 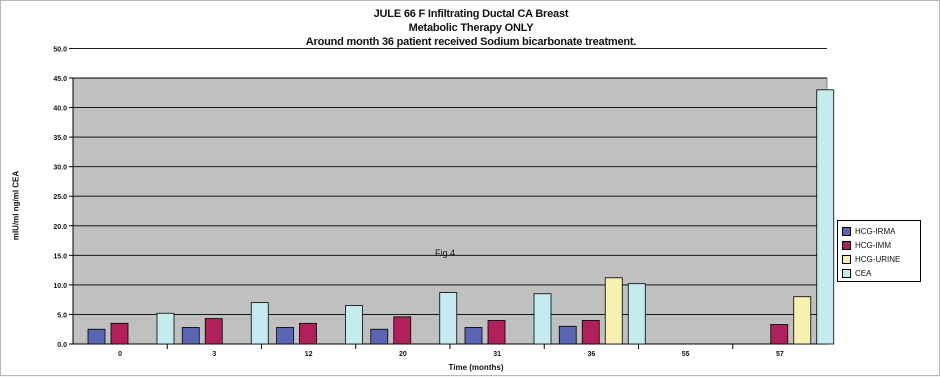 I want to click on legend-item: HCG-IMM, so click(x=879, y=245).